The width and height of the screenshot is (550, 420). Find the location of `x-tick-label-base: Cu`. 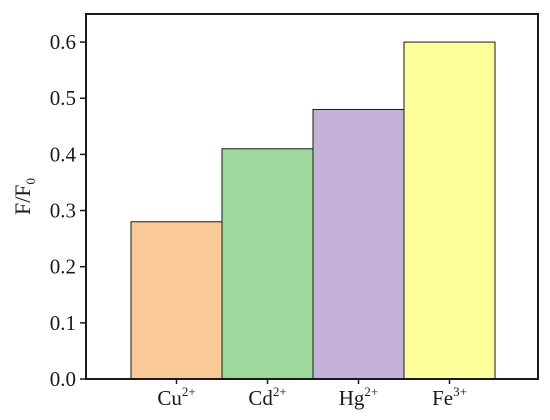

x-tick-label-base: Cu is located at coordinates (169, 398).